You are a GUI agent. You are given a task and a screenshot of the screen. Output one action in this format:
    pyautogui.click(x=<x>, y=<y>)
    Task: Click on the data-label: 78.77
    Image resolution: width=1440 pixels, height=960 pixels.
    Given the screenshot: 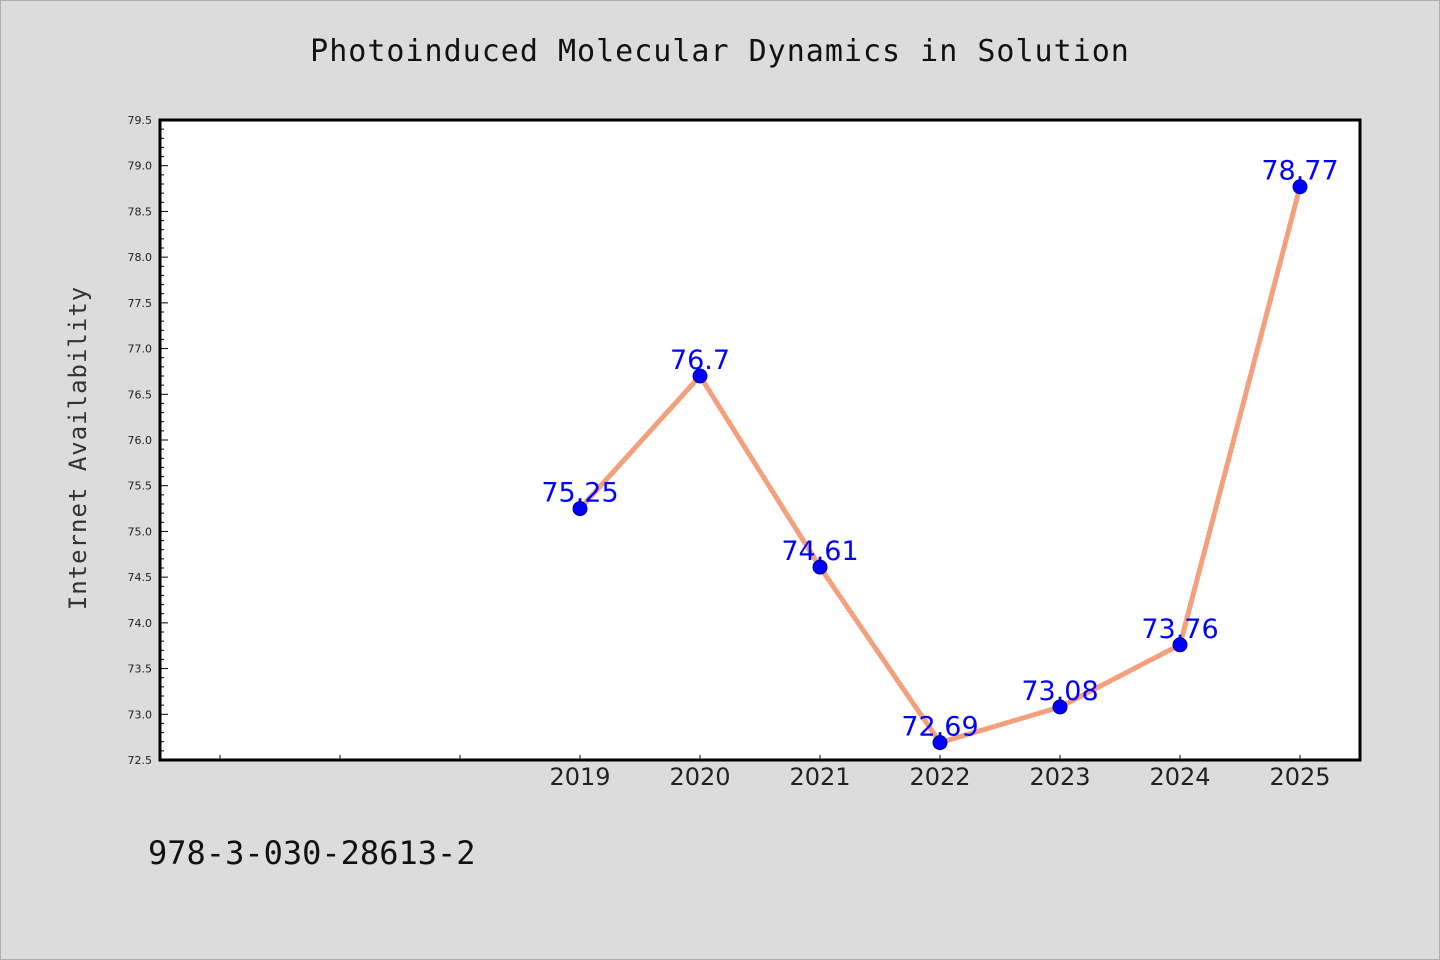 What is the action you would take?
    pyautogui.click(x=1299, y=171)
    